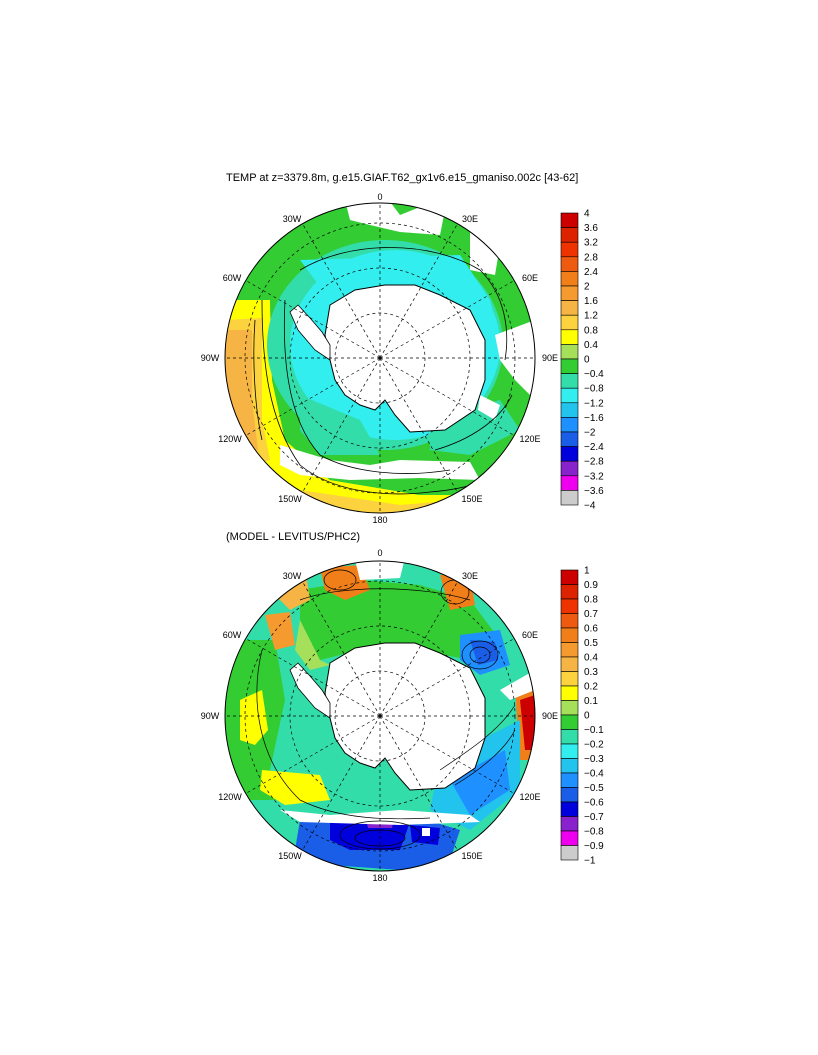 Image resolution: width=818 pixels, height=1055 pixels. Describe the element at coordinates (594, 447) in the screenshot. I see `colorbar-tick-label: −2.4` at that location.